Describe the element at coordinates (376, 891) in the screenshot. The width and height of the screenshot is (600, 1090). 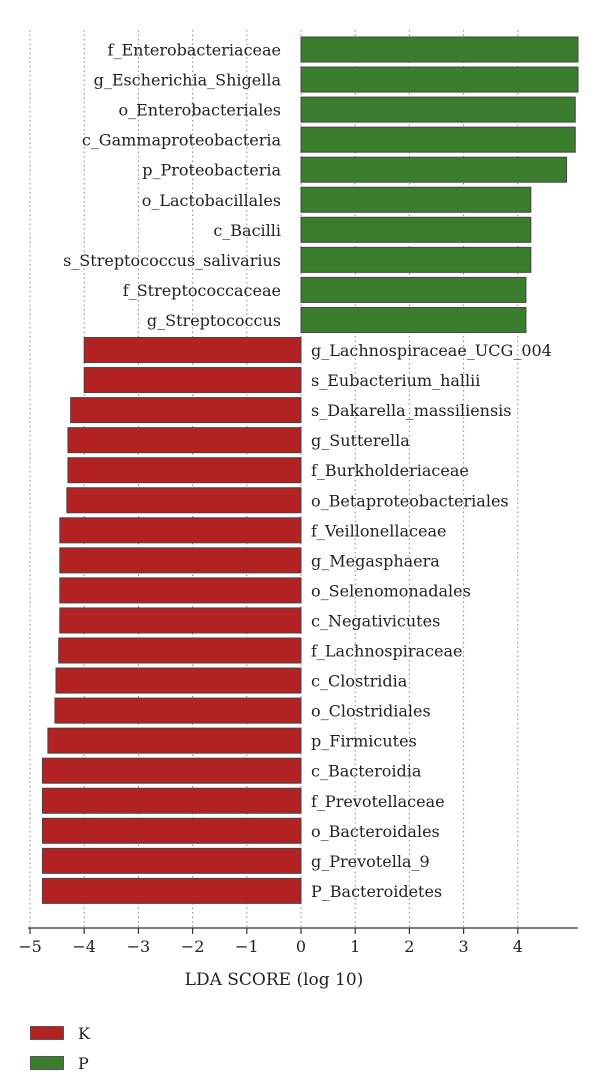
I see `bar-label: P_Bacteroidetes` at that location.